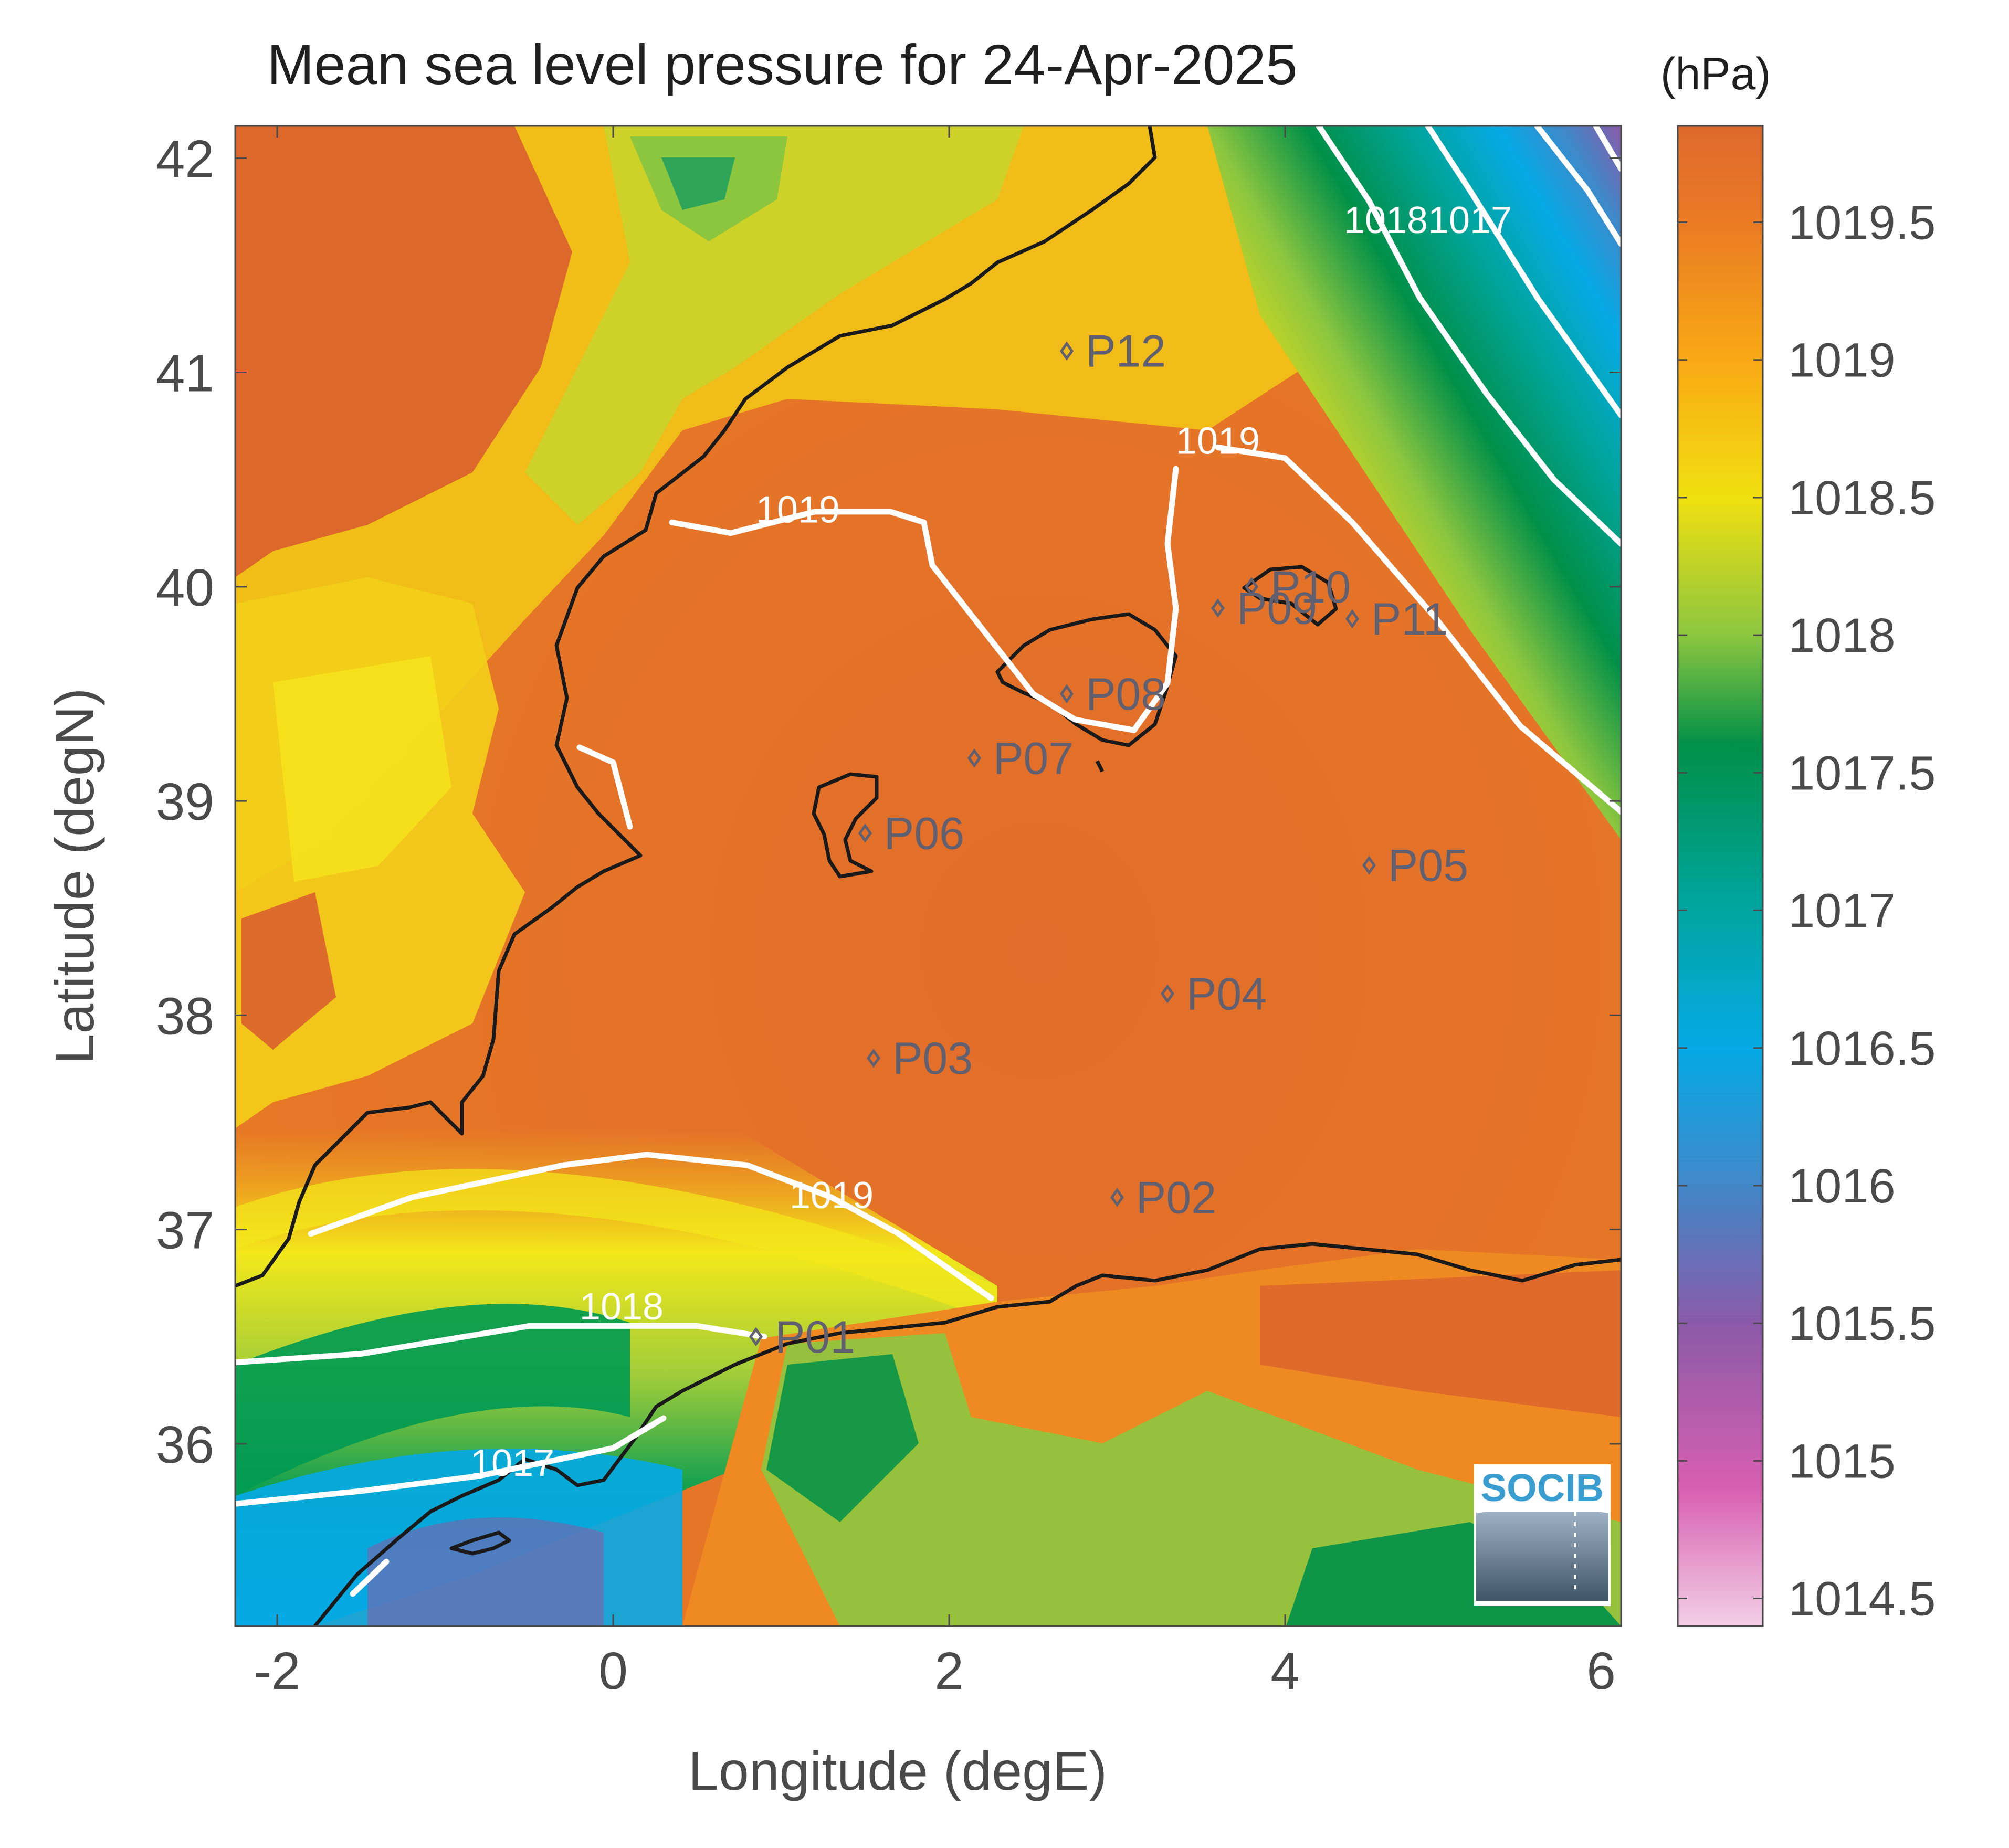 This screenshot has height=1848, width=2009. I want to click on station-label: P07, so click(1033, 759).